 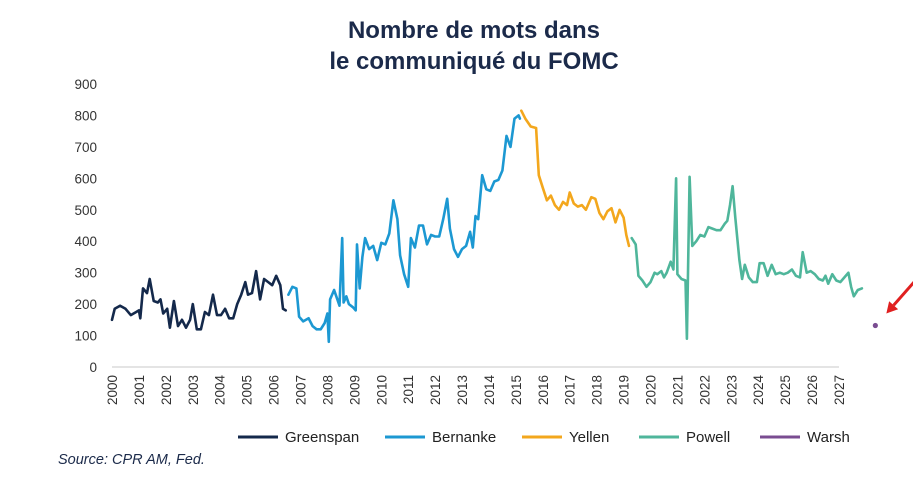 What do you see at coordinates (247, 390) in the screenshot?
I see `x-tick-label: 2005` at bounding box center [247, 390].